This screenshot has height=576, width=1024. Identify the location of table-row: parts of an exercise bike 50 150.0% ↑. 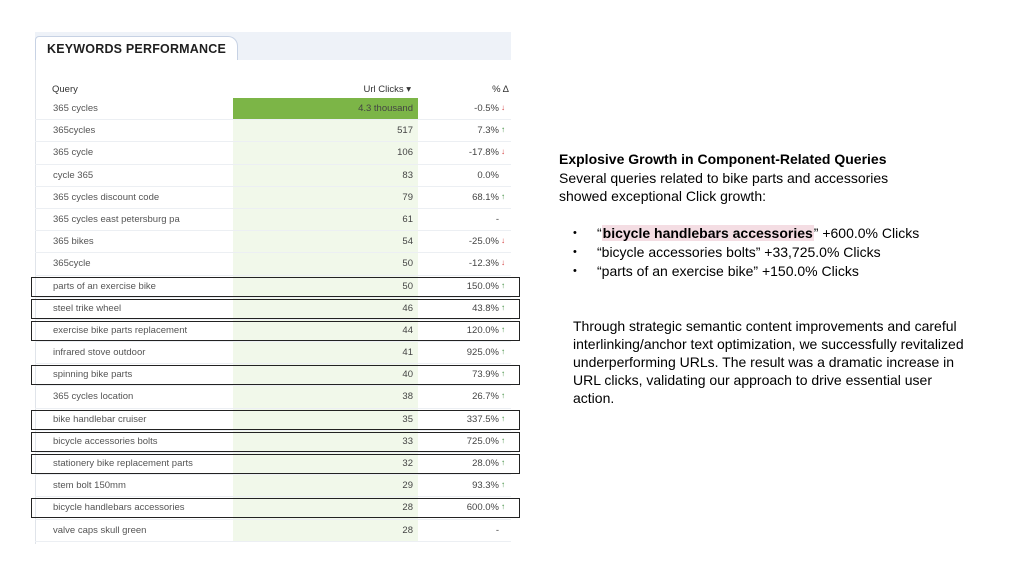
(275, 286).